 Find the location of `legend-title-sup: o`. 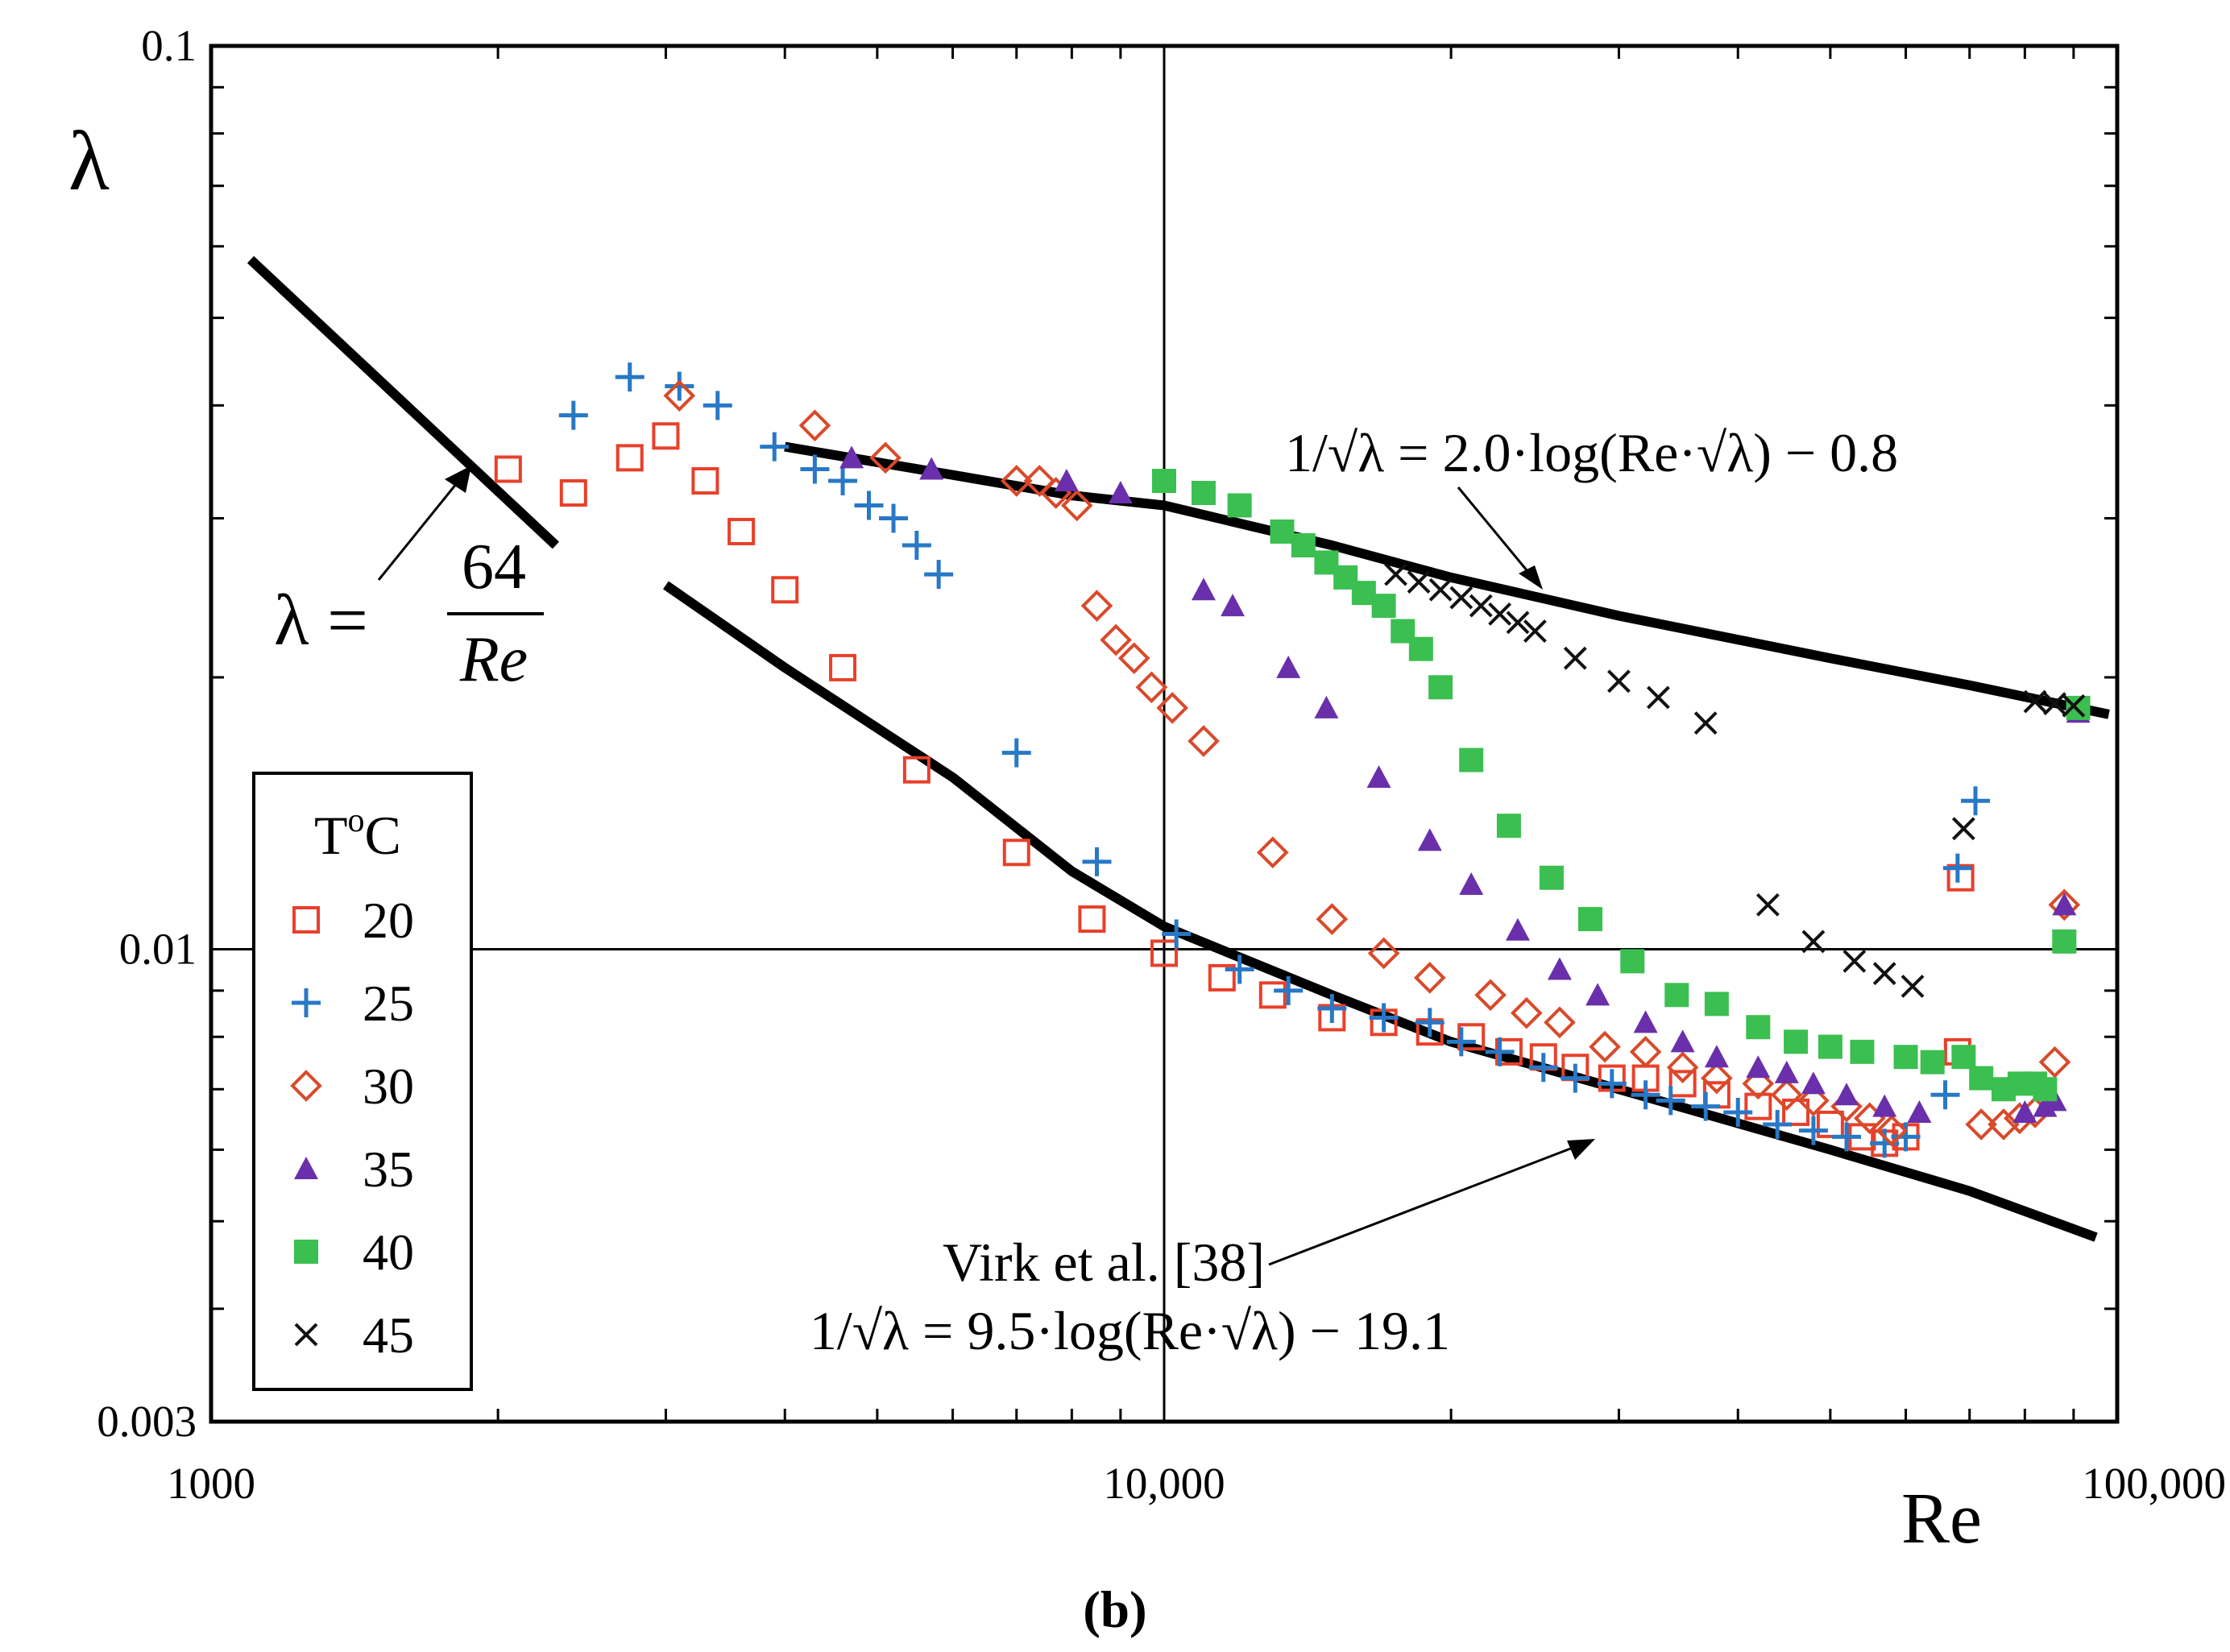

legend-title-sup: o is located at coordinates (356, 820).